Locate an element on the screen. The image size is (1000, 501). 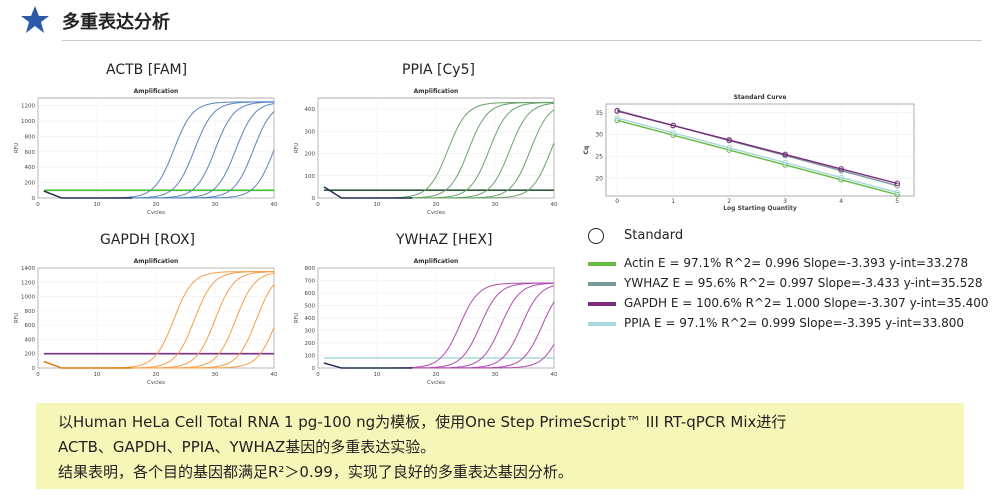
panel-title-gapdh: GAPDH [ROX] is located at coordinates (147, 240).